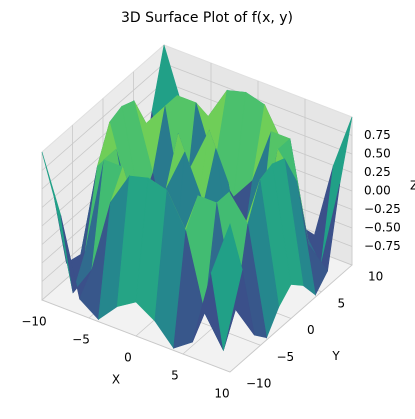 The width and height of the screenshot is (415, 419). I want to click on surface-cell, so click(226, 287).